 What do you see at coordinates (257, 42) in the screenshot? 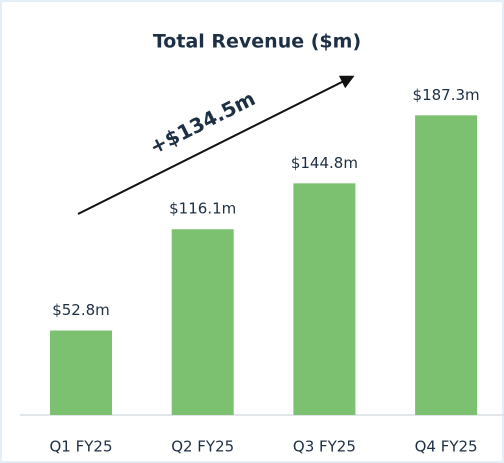
I see `chart-title: Total Revenue ($m)` at bounding box center [257, 42].